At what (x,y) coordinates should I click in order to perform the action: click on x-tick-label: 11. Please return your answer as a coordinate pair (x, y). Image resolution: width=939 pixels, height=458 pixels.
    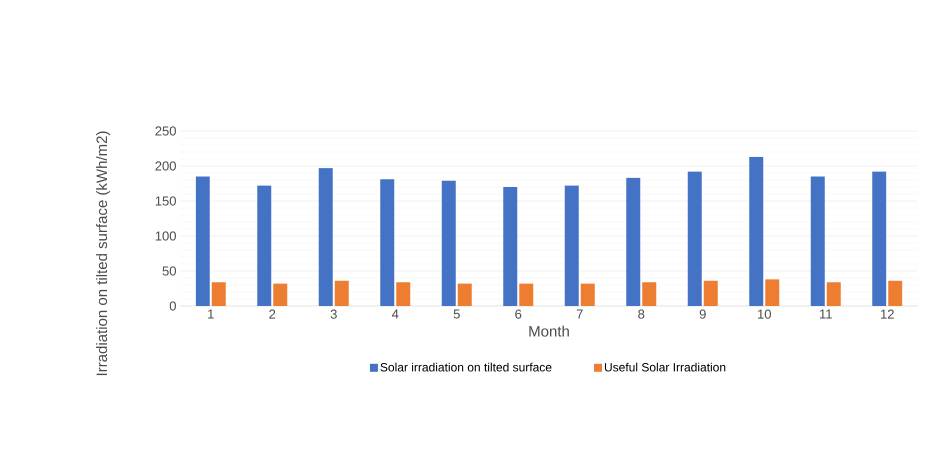
    Looking at the image, I should click on (826, 314).